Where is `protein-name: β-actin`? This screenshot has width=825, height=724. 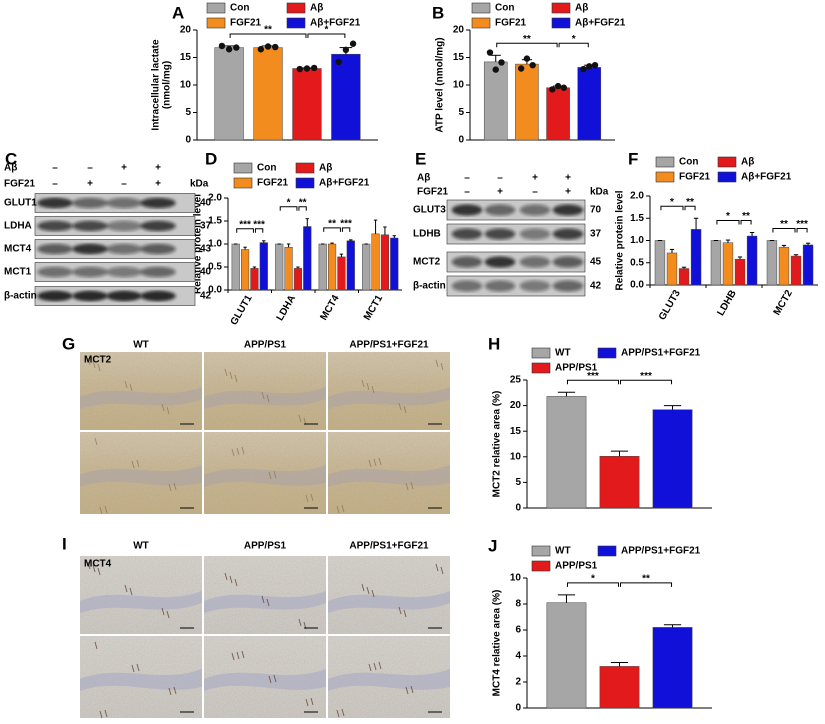
protein-name: β-actin is located at coordinates (20, 296).